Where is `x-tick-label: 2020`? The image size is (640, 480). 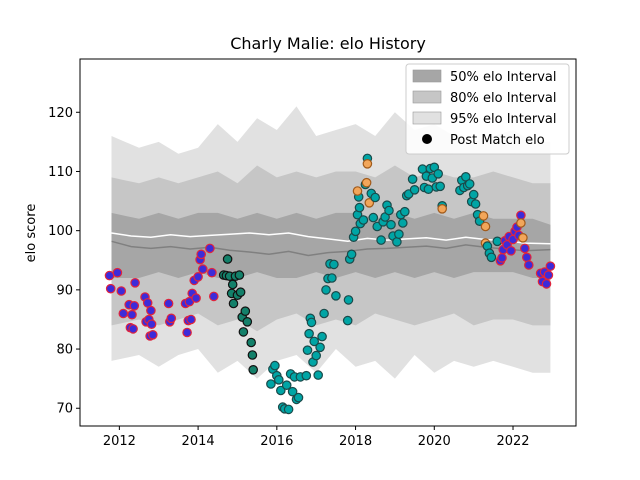
x-tick-label: 2020 is located at coordinates (434, 441).